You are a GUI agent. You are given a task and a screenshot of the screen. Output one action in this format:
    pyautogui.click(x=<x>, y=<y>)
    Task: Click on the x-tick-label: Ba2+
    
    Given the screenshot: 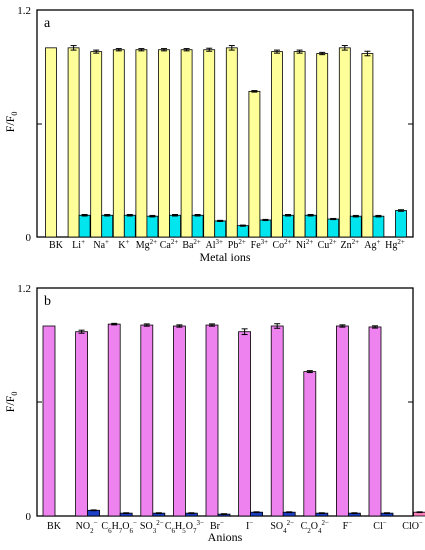 What is the action you would take?
    pyautogui.click(x=191, y=244)
    